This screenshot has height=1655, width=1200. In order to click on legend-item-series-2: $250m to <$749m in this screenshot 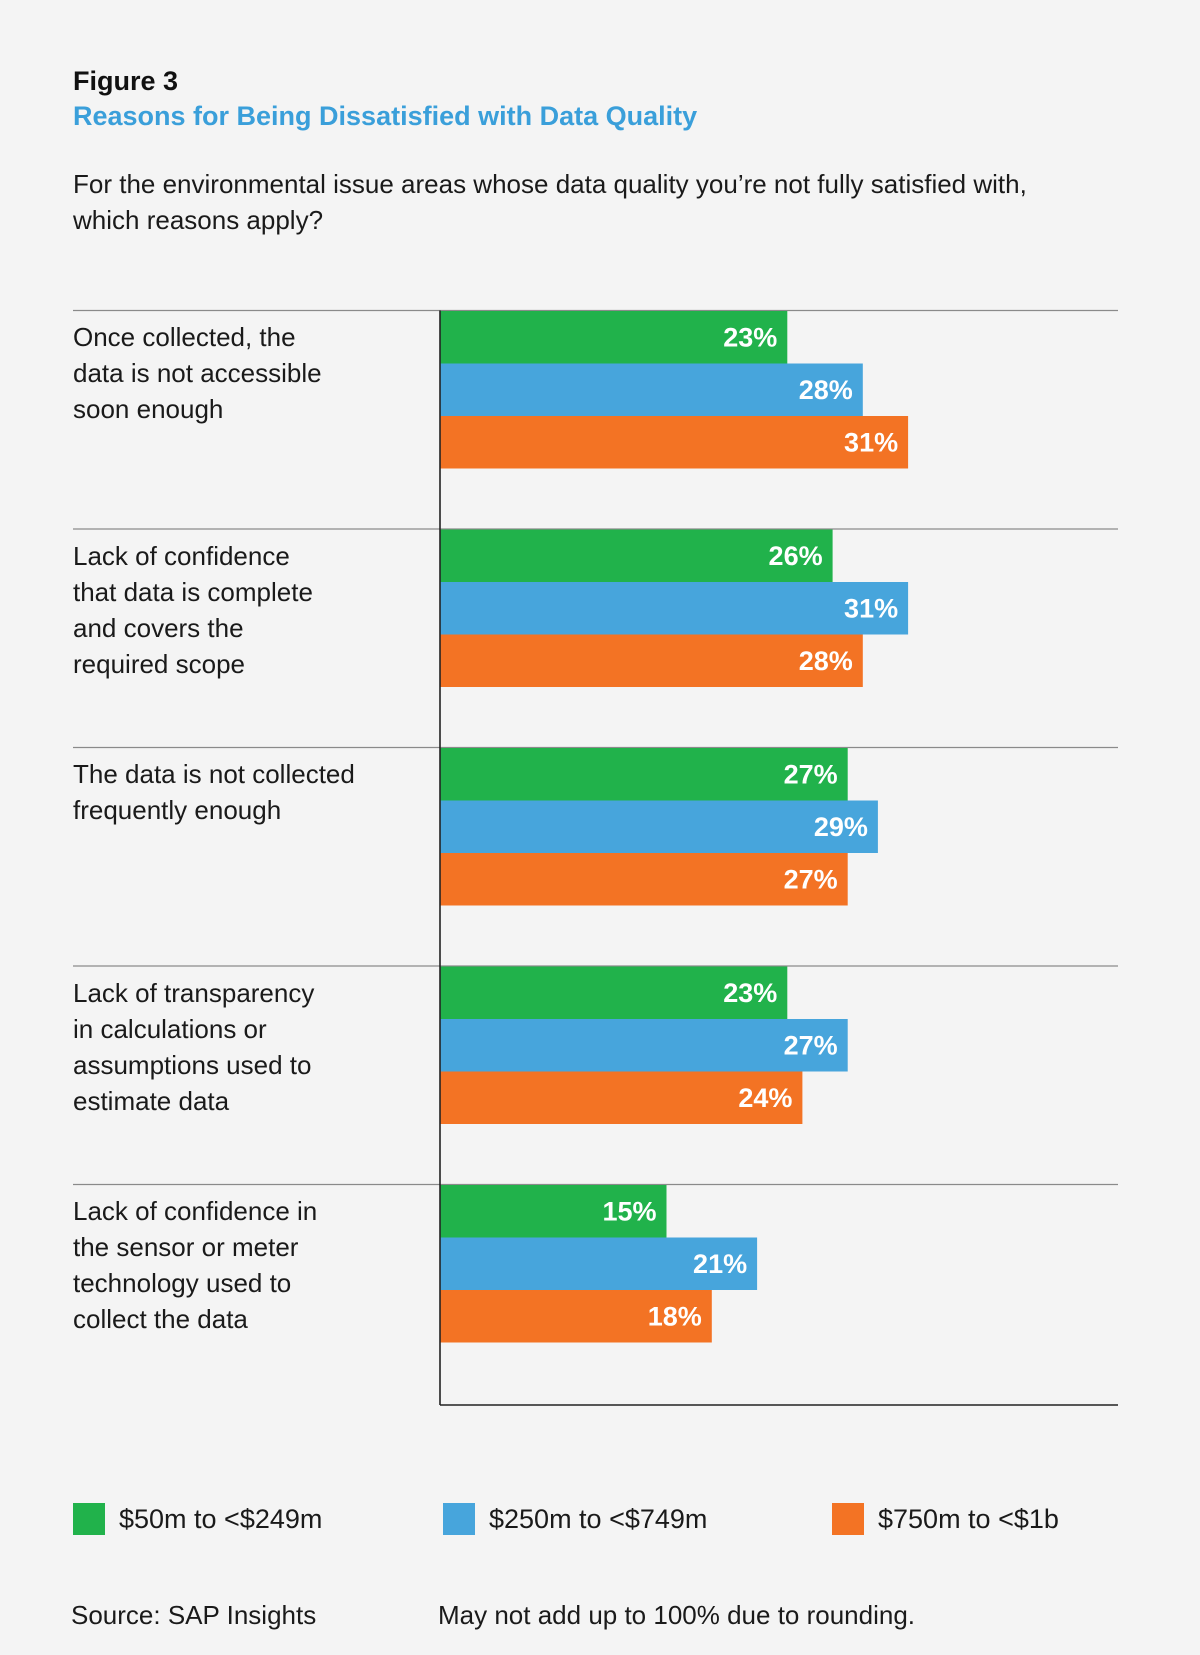, I will do `click(575, 1519)`.